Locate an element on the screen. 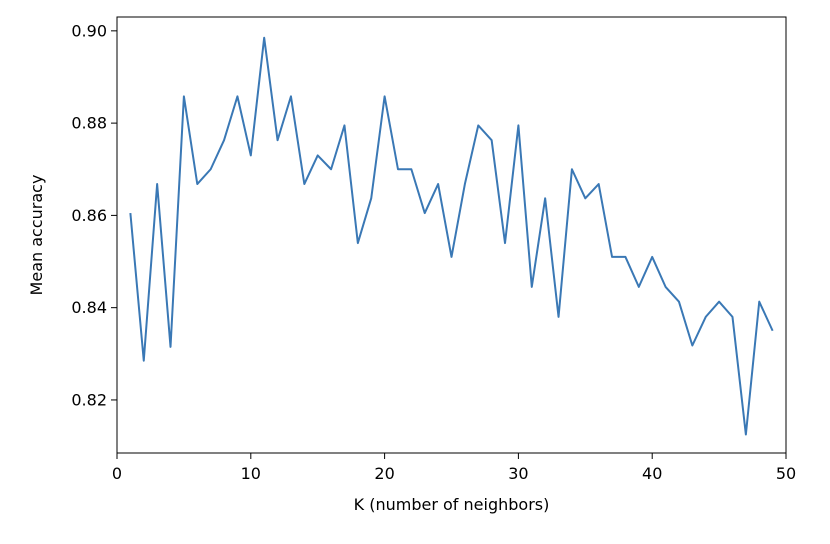 The image size is (830, 544). x-tick-label: 50 is located at coordinates (786, 473).